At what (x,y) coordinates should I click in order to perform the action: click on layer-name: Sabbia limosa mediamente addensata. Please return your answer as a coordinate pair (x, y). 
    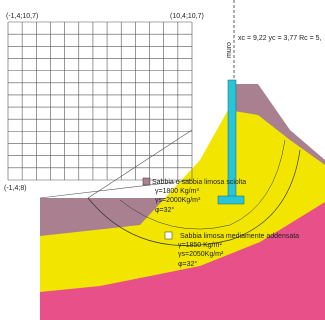
    Looking at the image, I should click on (239, 236).